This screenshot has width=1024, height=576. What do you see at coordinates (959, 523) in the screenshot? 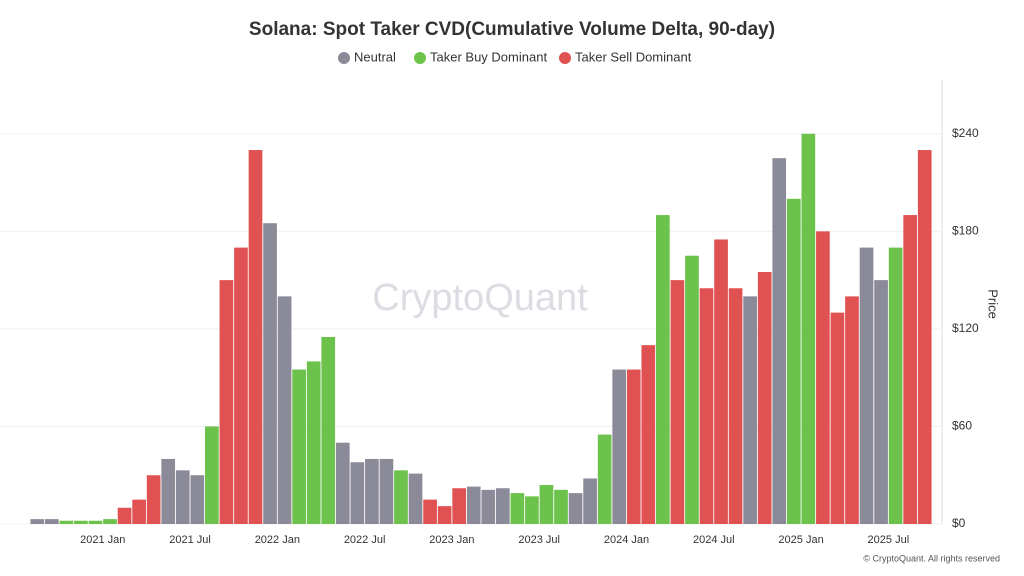
I see `y-tick-label: $0` at bounding box center [959, 523].